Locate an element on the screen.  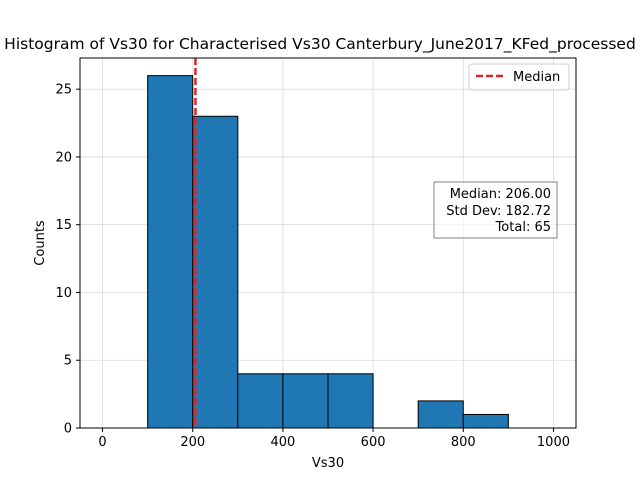
legend-median-label: Median is located at coordinates (536, 77).